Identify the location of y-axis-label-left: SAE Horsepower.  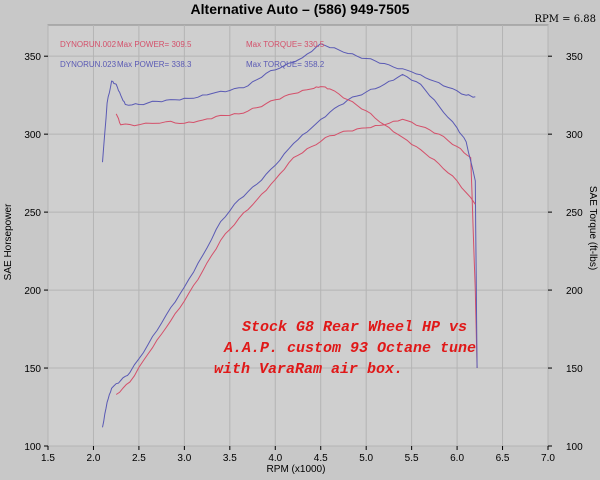
(8, 241).